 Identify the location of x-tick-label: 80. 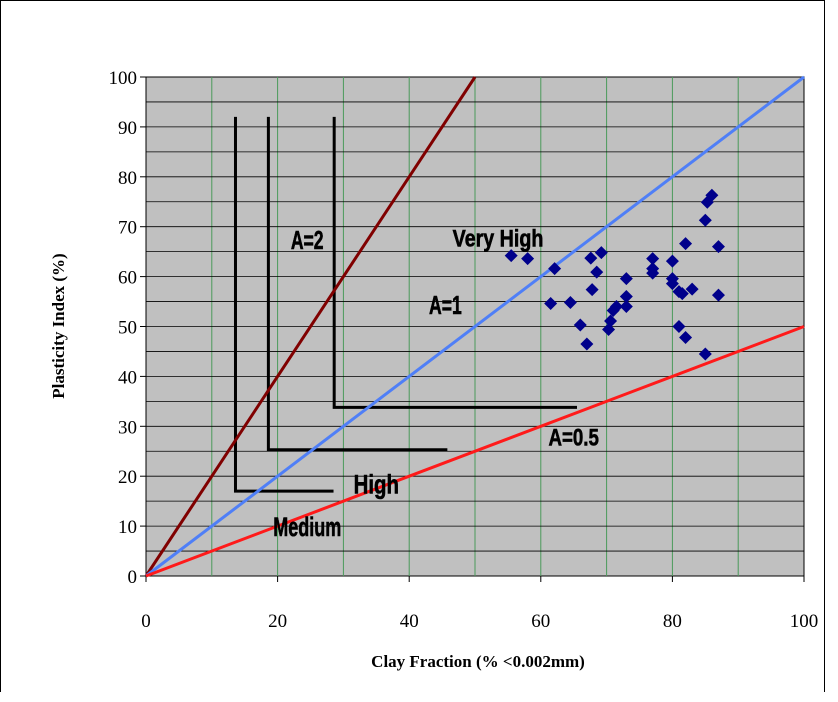
(672, 621).